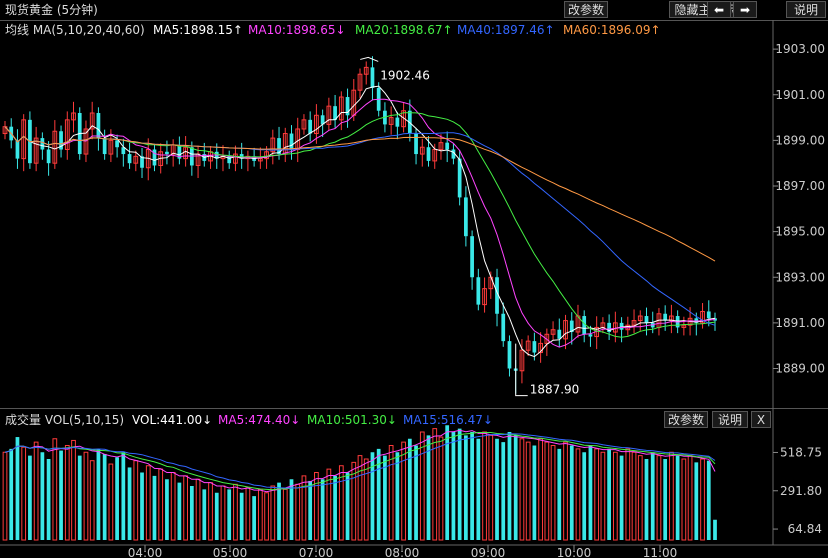 The height and width of the screenshot is (558, 828). Describe the element at coordinates (806, 9) in the screenshot. I see `help-button: 说明` at that location.